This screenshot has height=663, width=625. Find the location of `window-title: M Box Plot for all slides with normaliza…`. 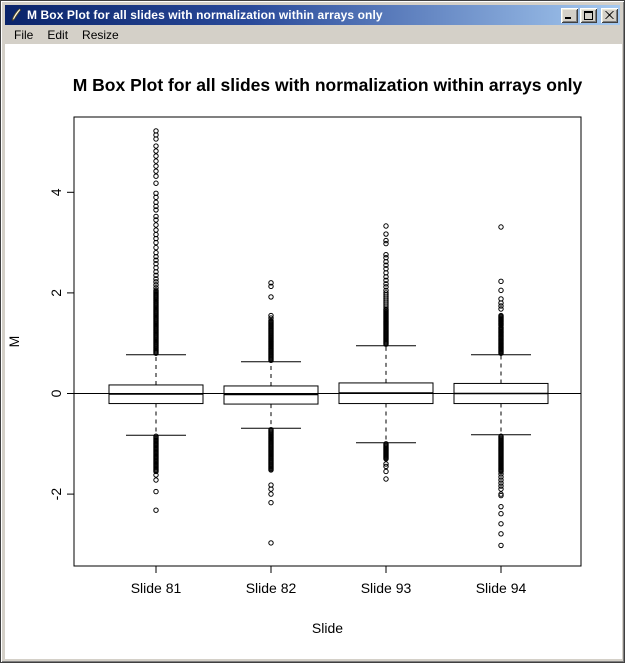

window-title: M Box Plot for all slides with normaliza… is located at coordinates (205, 15).